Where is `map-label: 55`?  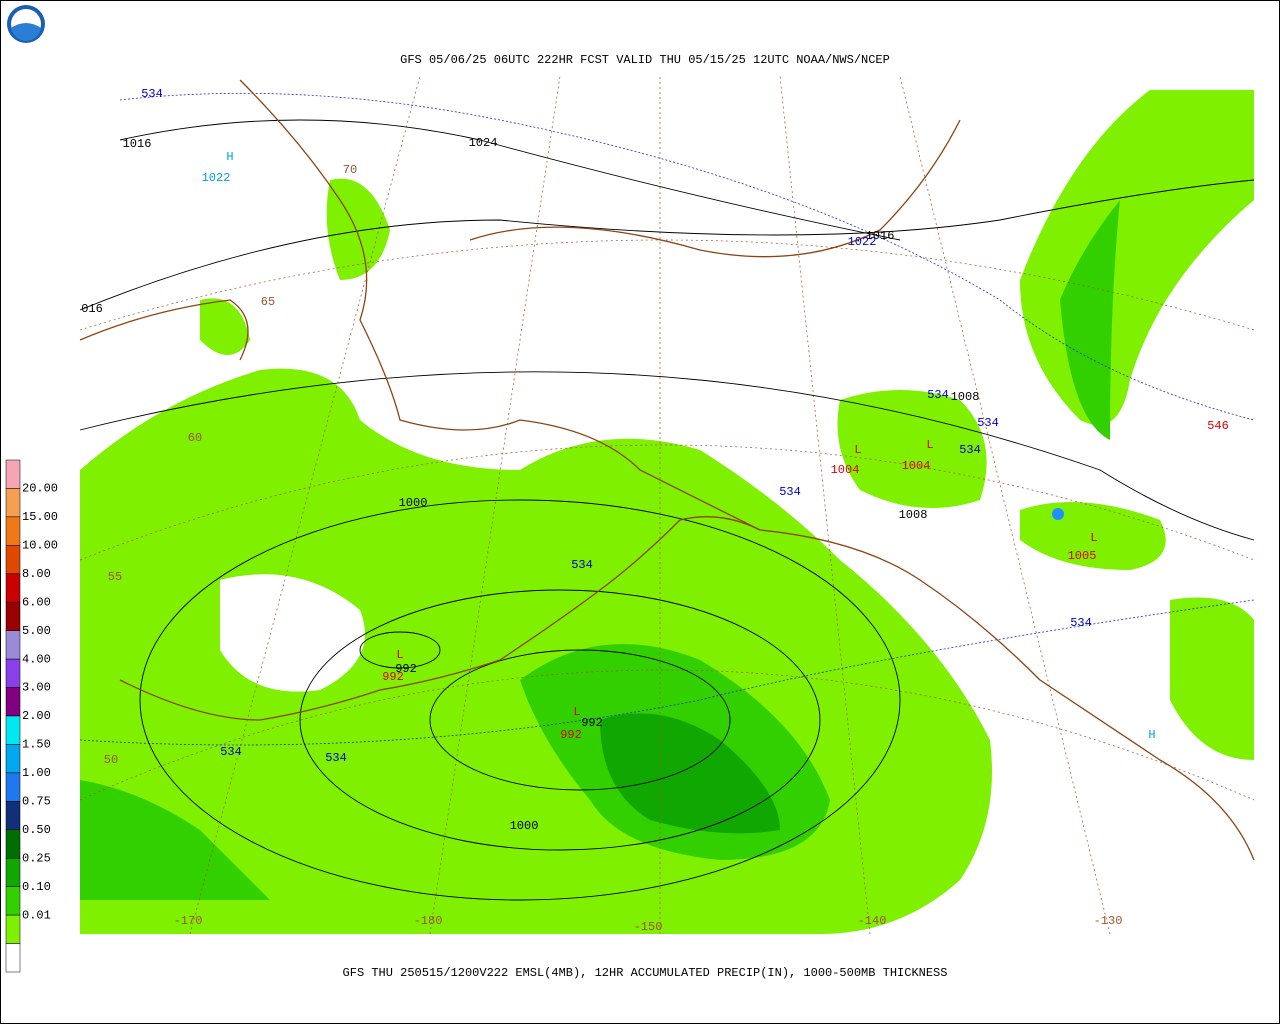
map-label: 55 is located at coordinates (115, 577).